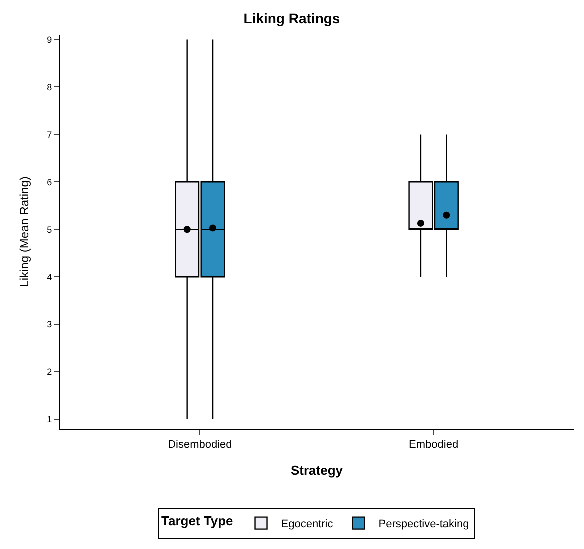 The image size is (584, 549). What do you see at coordinates (49, 419) in the screenshot?
I see `y-tick-label: 1` at bounding box center [49, 419].